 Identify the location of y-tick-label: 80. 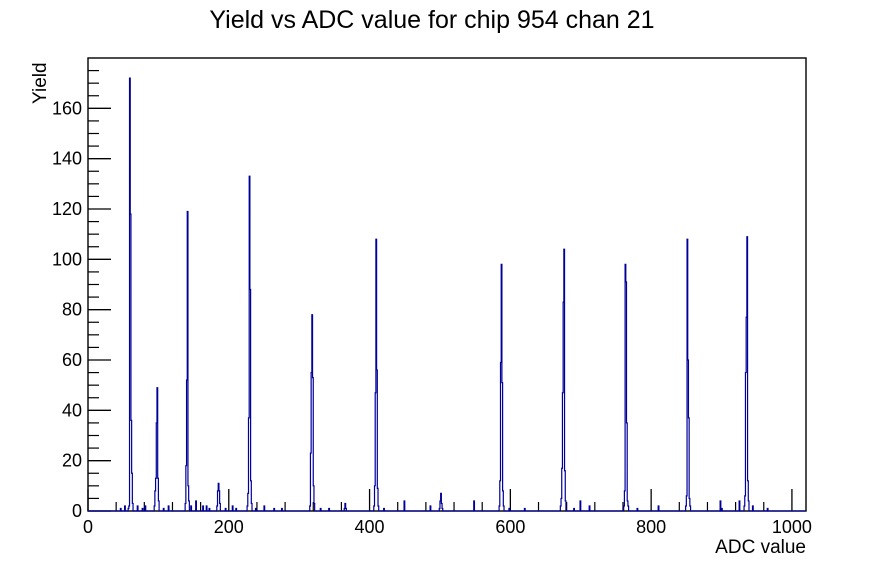
(72, 310).